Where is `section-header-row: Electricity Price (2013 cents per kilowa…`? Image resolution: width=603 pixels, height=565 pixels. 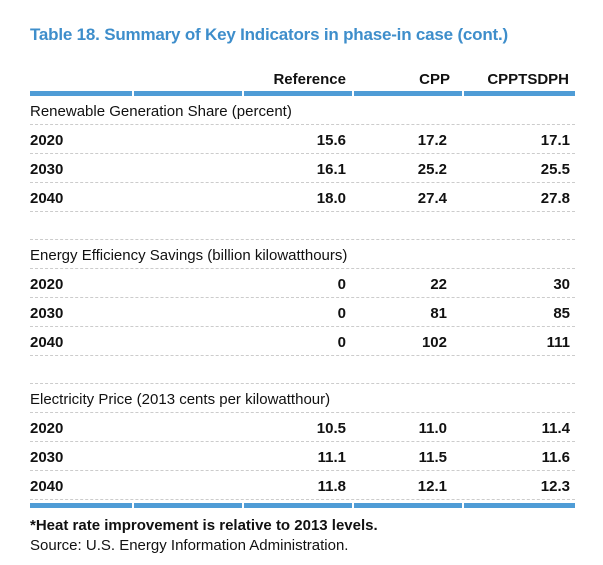 section-header-row: Electricity Price (2013 cents per kilowa… is located at coordinates (302, 398).